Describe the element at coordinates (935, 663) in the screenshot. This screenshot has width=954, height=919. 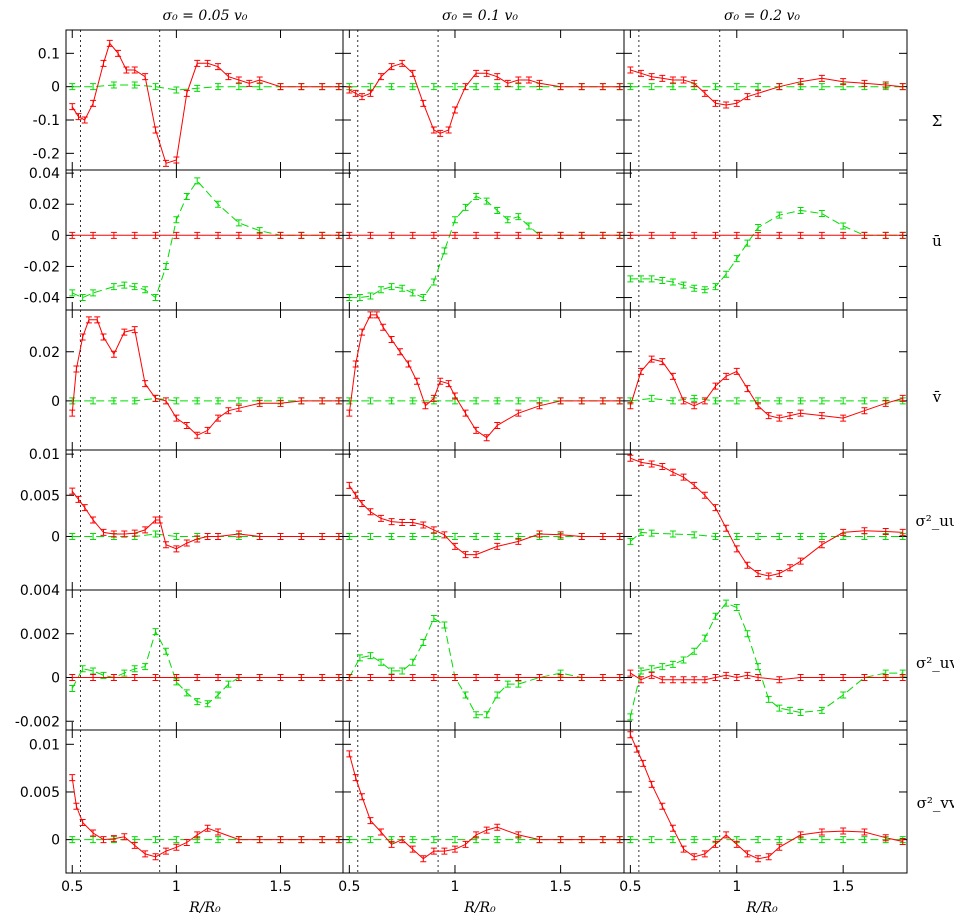
I see `row-label-sigma-uv: σ²_uv` at that location.